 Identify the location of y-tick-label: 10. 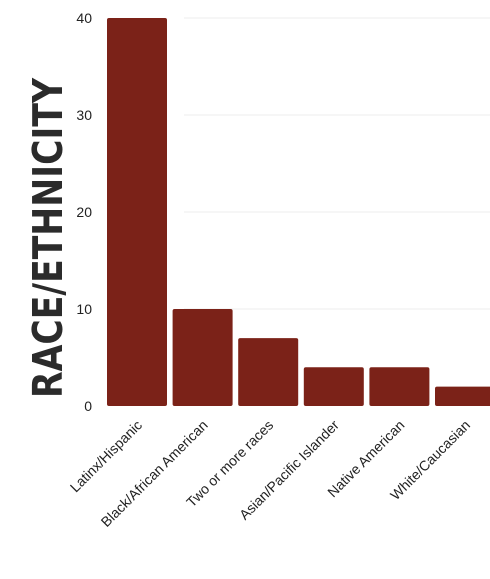
(84, 309).